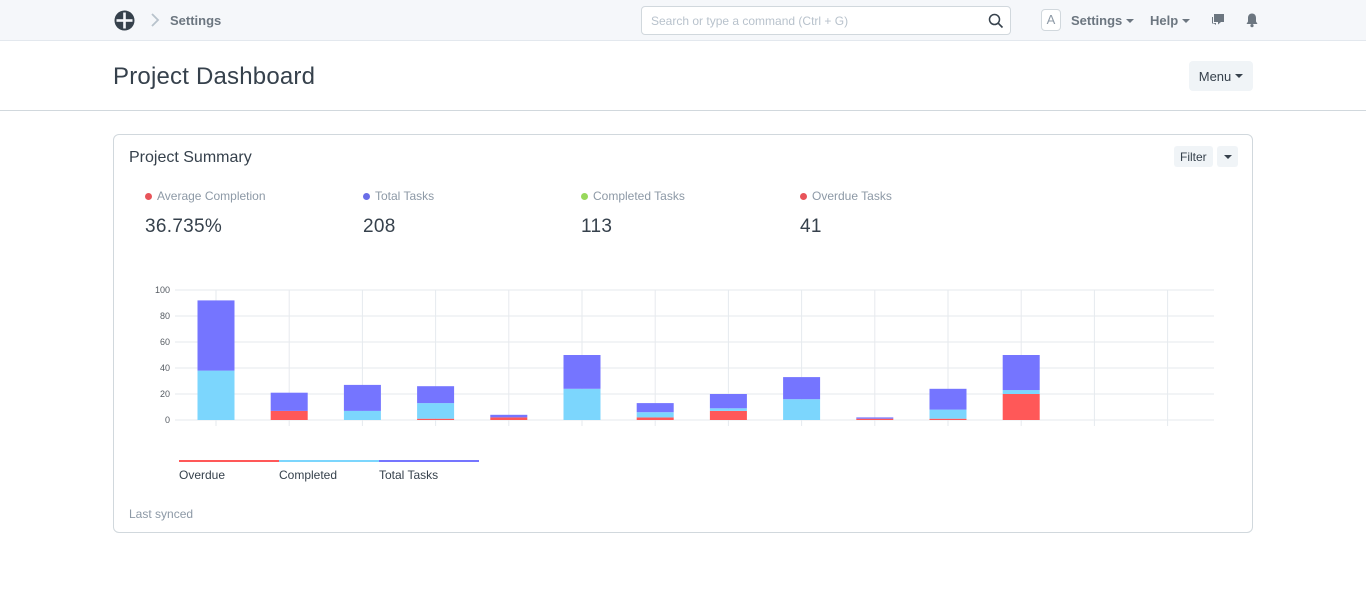 The height and width of the screenshot is (600, 1366). I want to click on breadcrumb-settings: Settings, so click(196, 20).